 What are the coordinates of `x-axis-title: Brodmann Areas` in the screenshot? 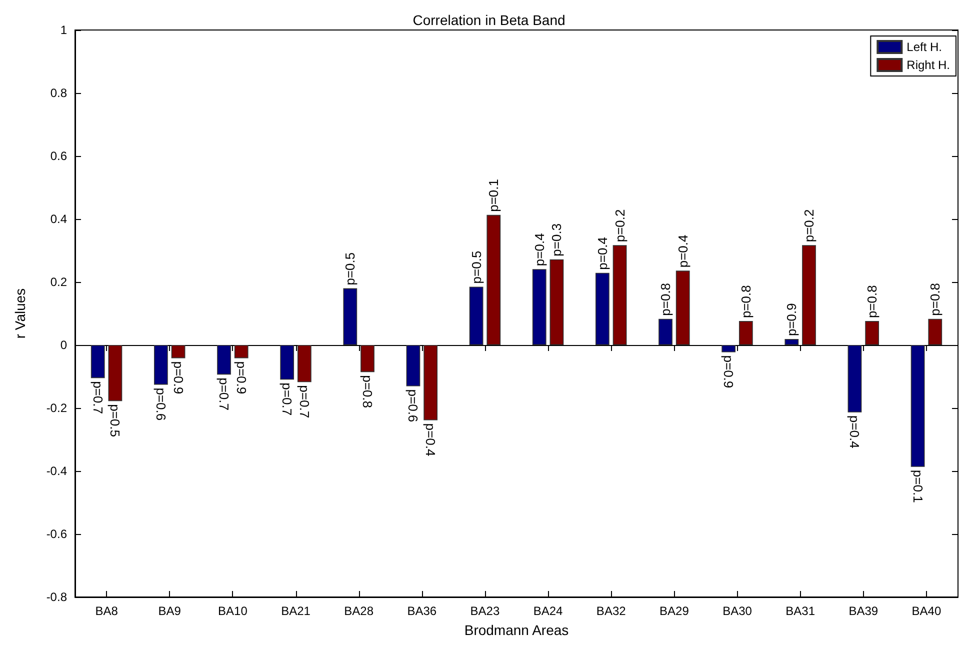 It's located at (516, 630).